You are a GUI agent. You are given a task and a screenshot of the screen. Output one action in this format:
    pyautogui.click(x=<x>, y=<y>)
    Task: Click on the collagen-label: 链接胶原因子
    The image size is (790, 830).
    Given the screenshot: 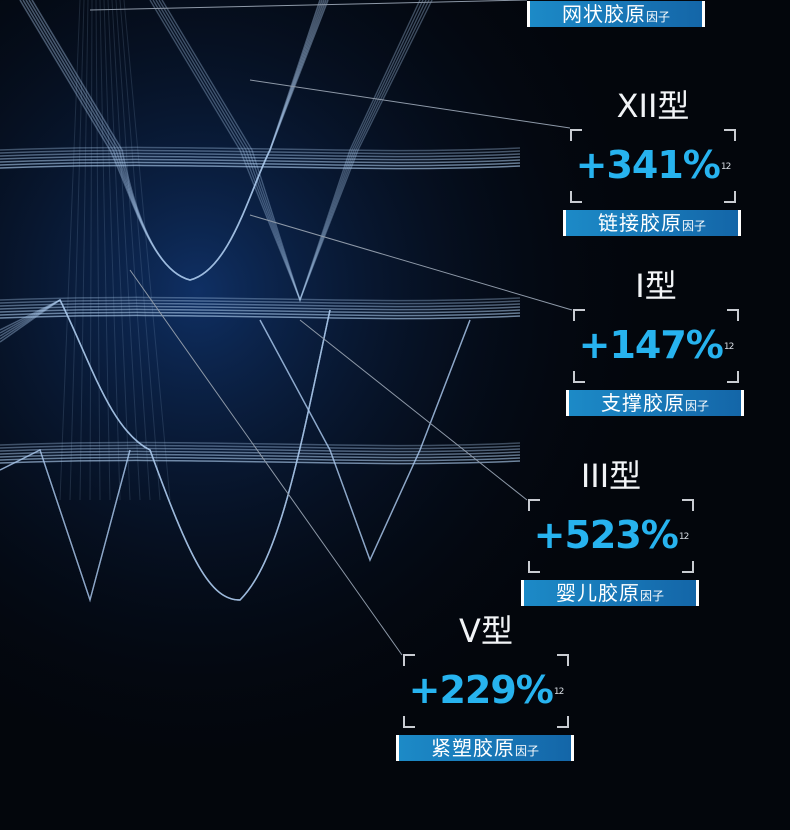 What is the action you would take?
    pyautogui.click(x=652, y=223)
    